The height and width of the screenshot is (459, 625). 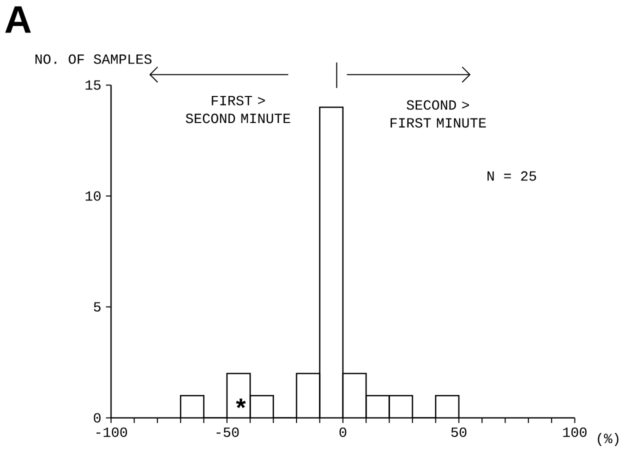 What do you see at coordinates (227, 432) in the screenshot?
I see `x-tick-label: -50` at bounding box center [227, 432].